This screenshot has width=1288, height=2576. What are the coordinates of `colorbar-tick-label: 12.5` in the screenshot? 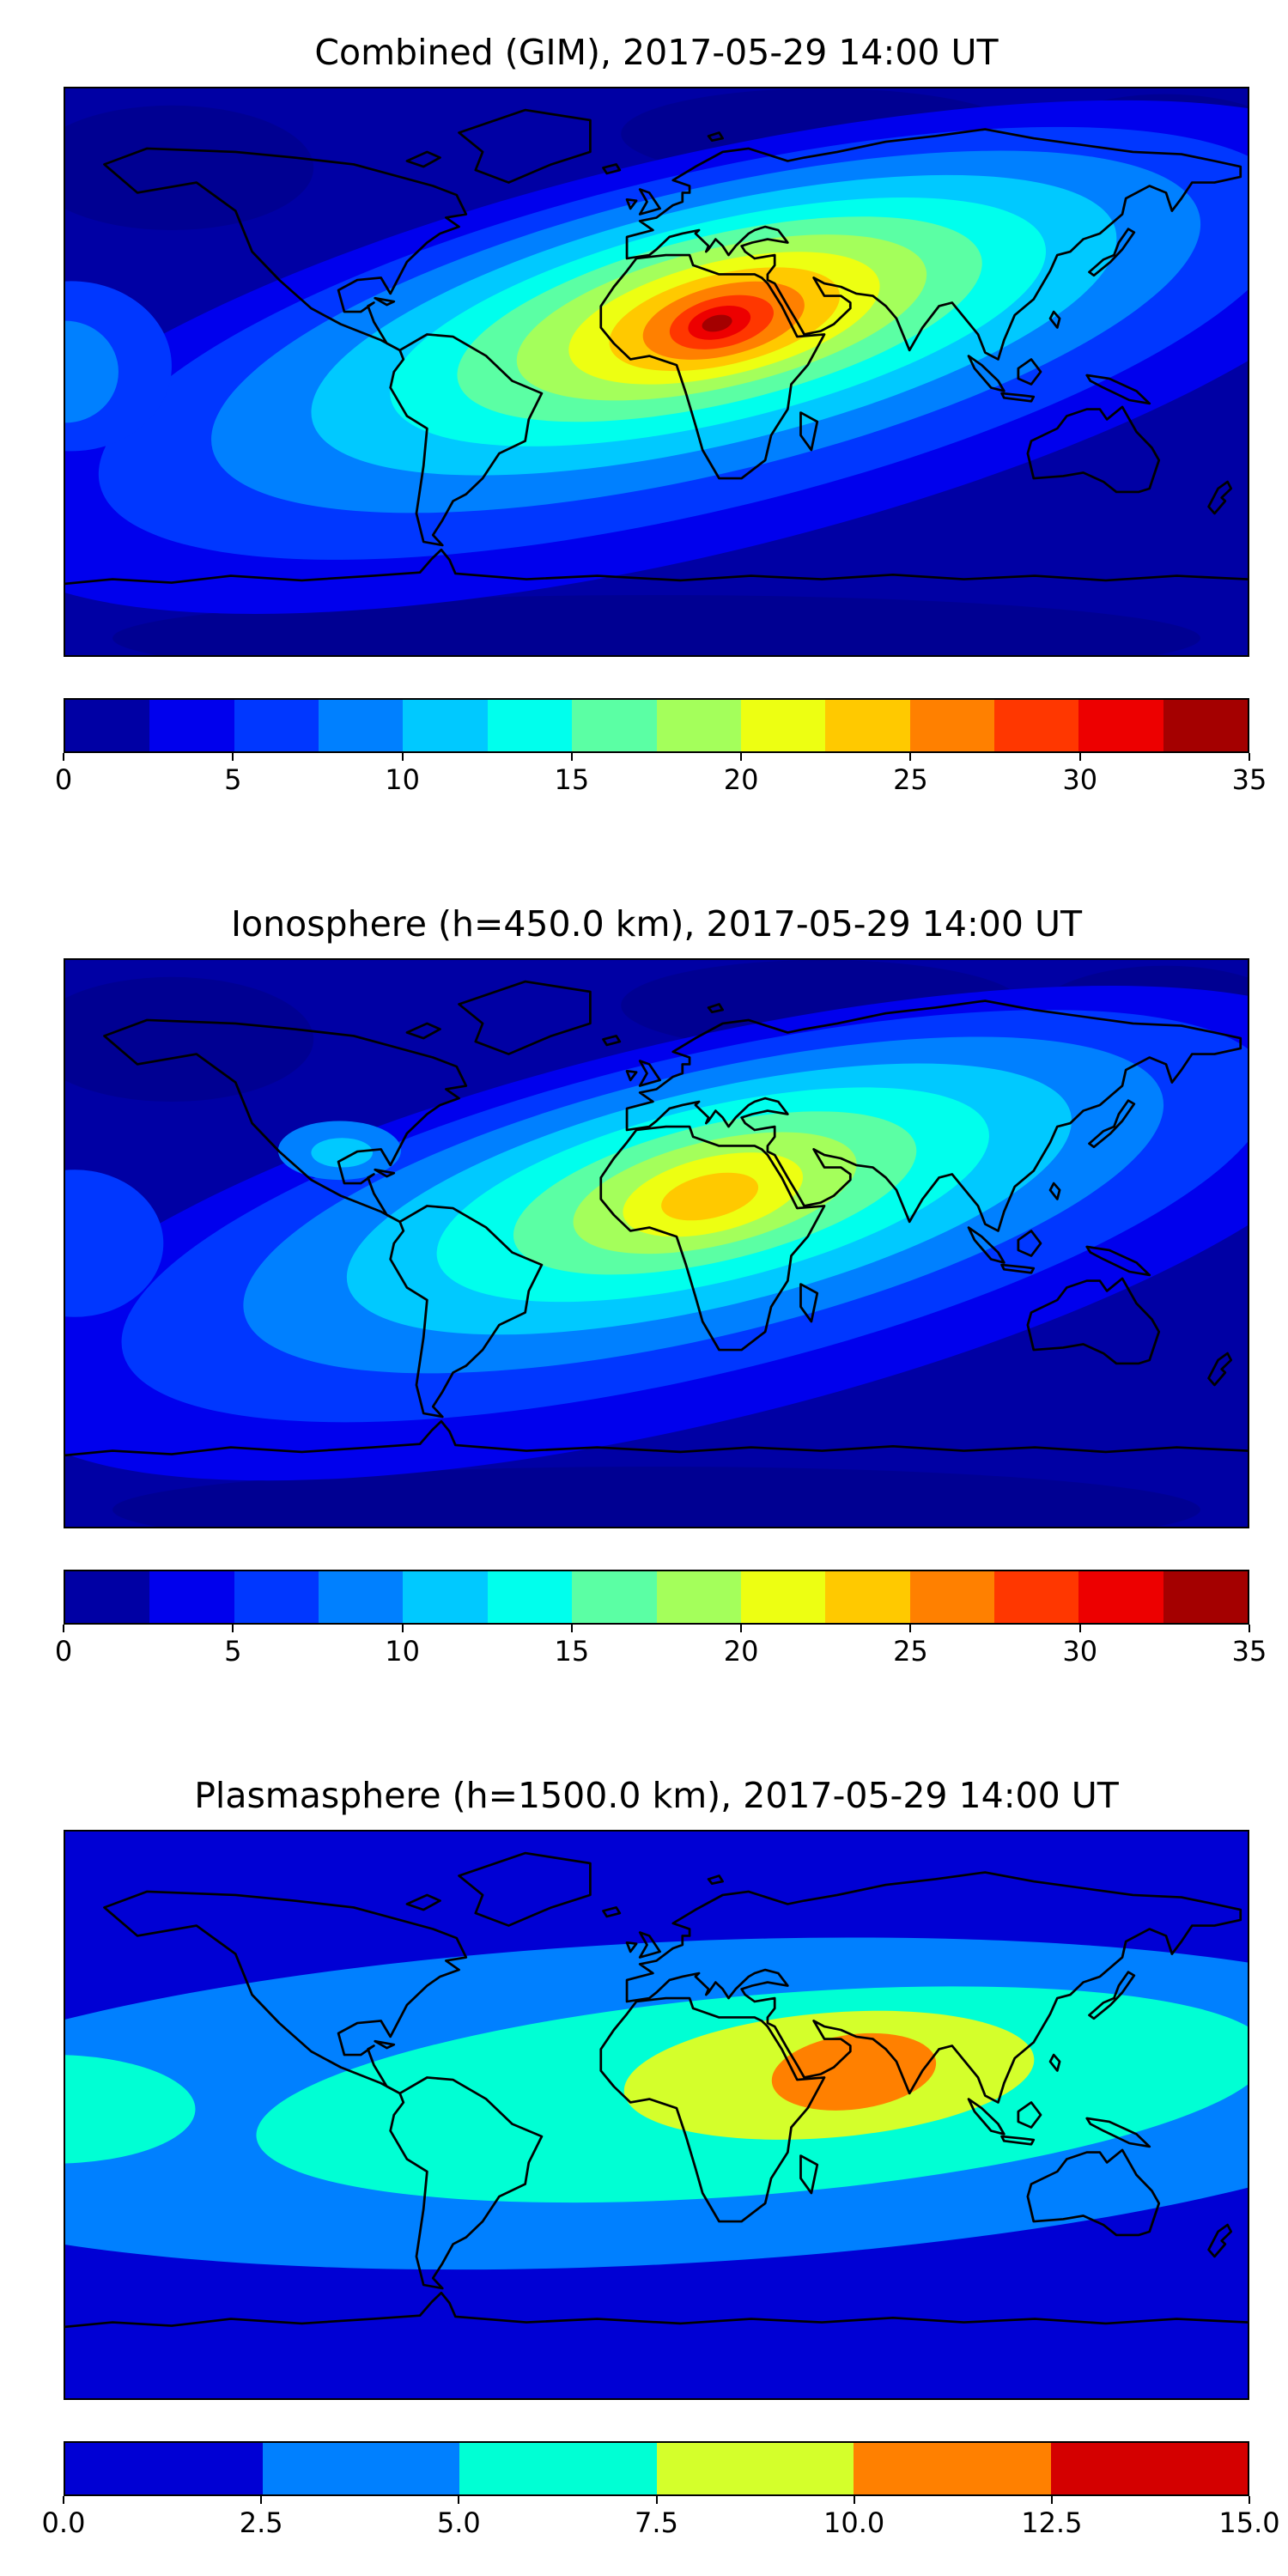 It's located at (1052, 2523).